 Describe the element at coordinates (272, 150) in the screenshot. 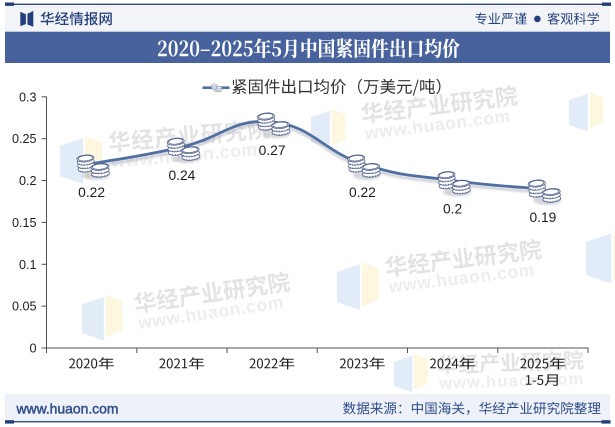

I see `svg-text: 0.27` at that location.